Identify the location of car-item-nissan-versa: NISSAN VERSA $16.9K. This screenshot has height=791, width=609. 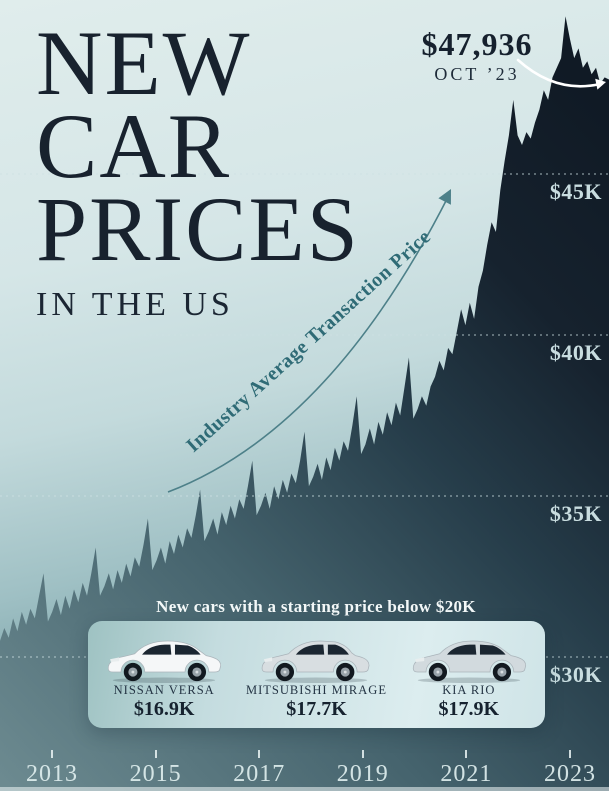
(164, 674).